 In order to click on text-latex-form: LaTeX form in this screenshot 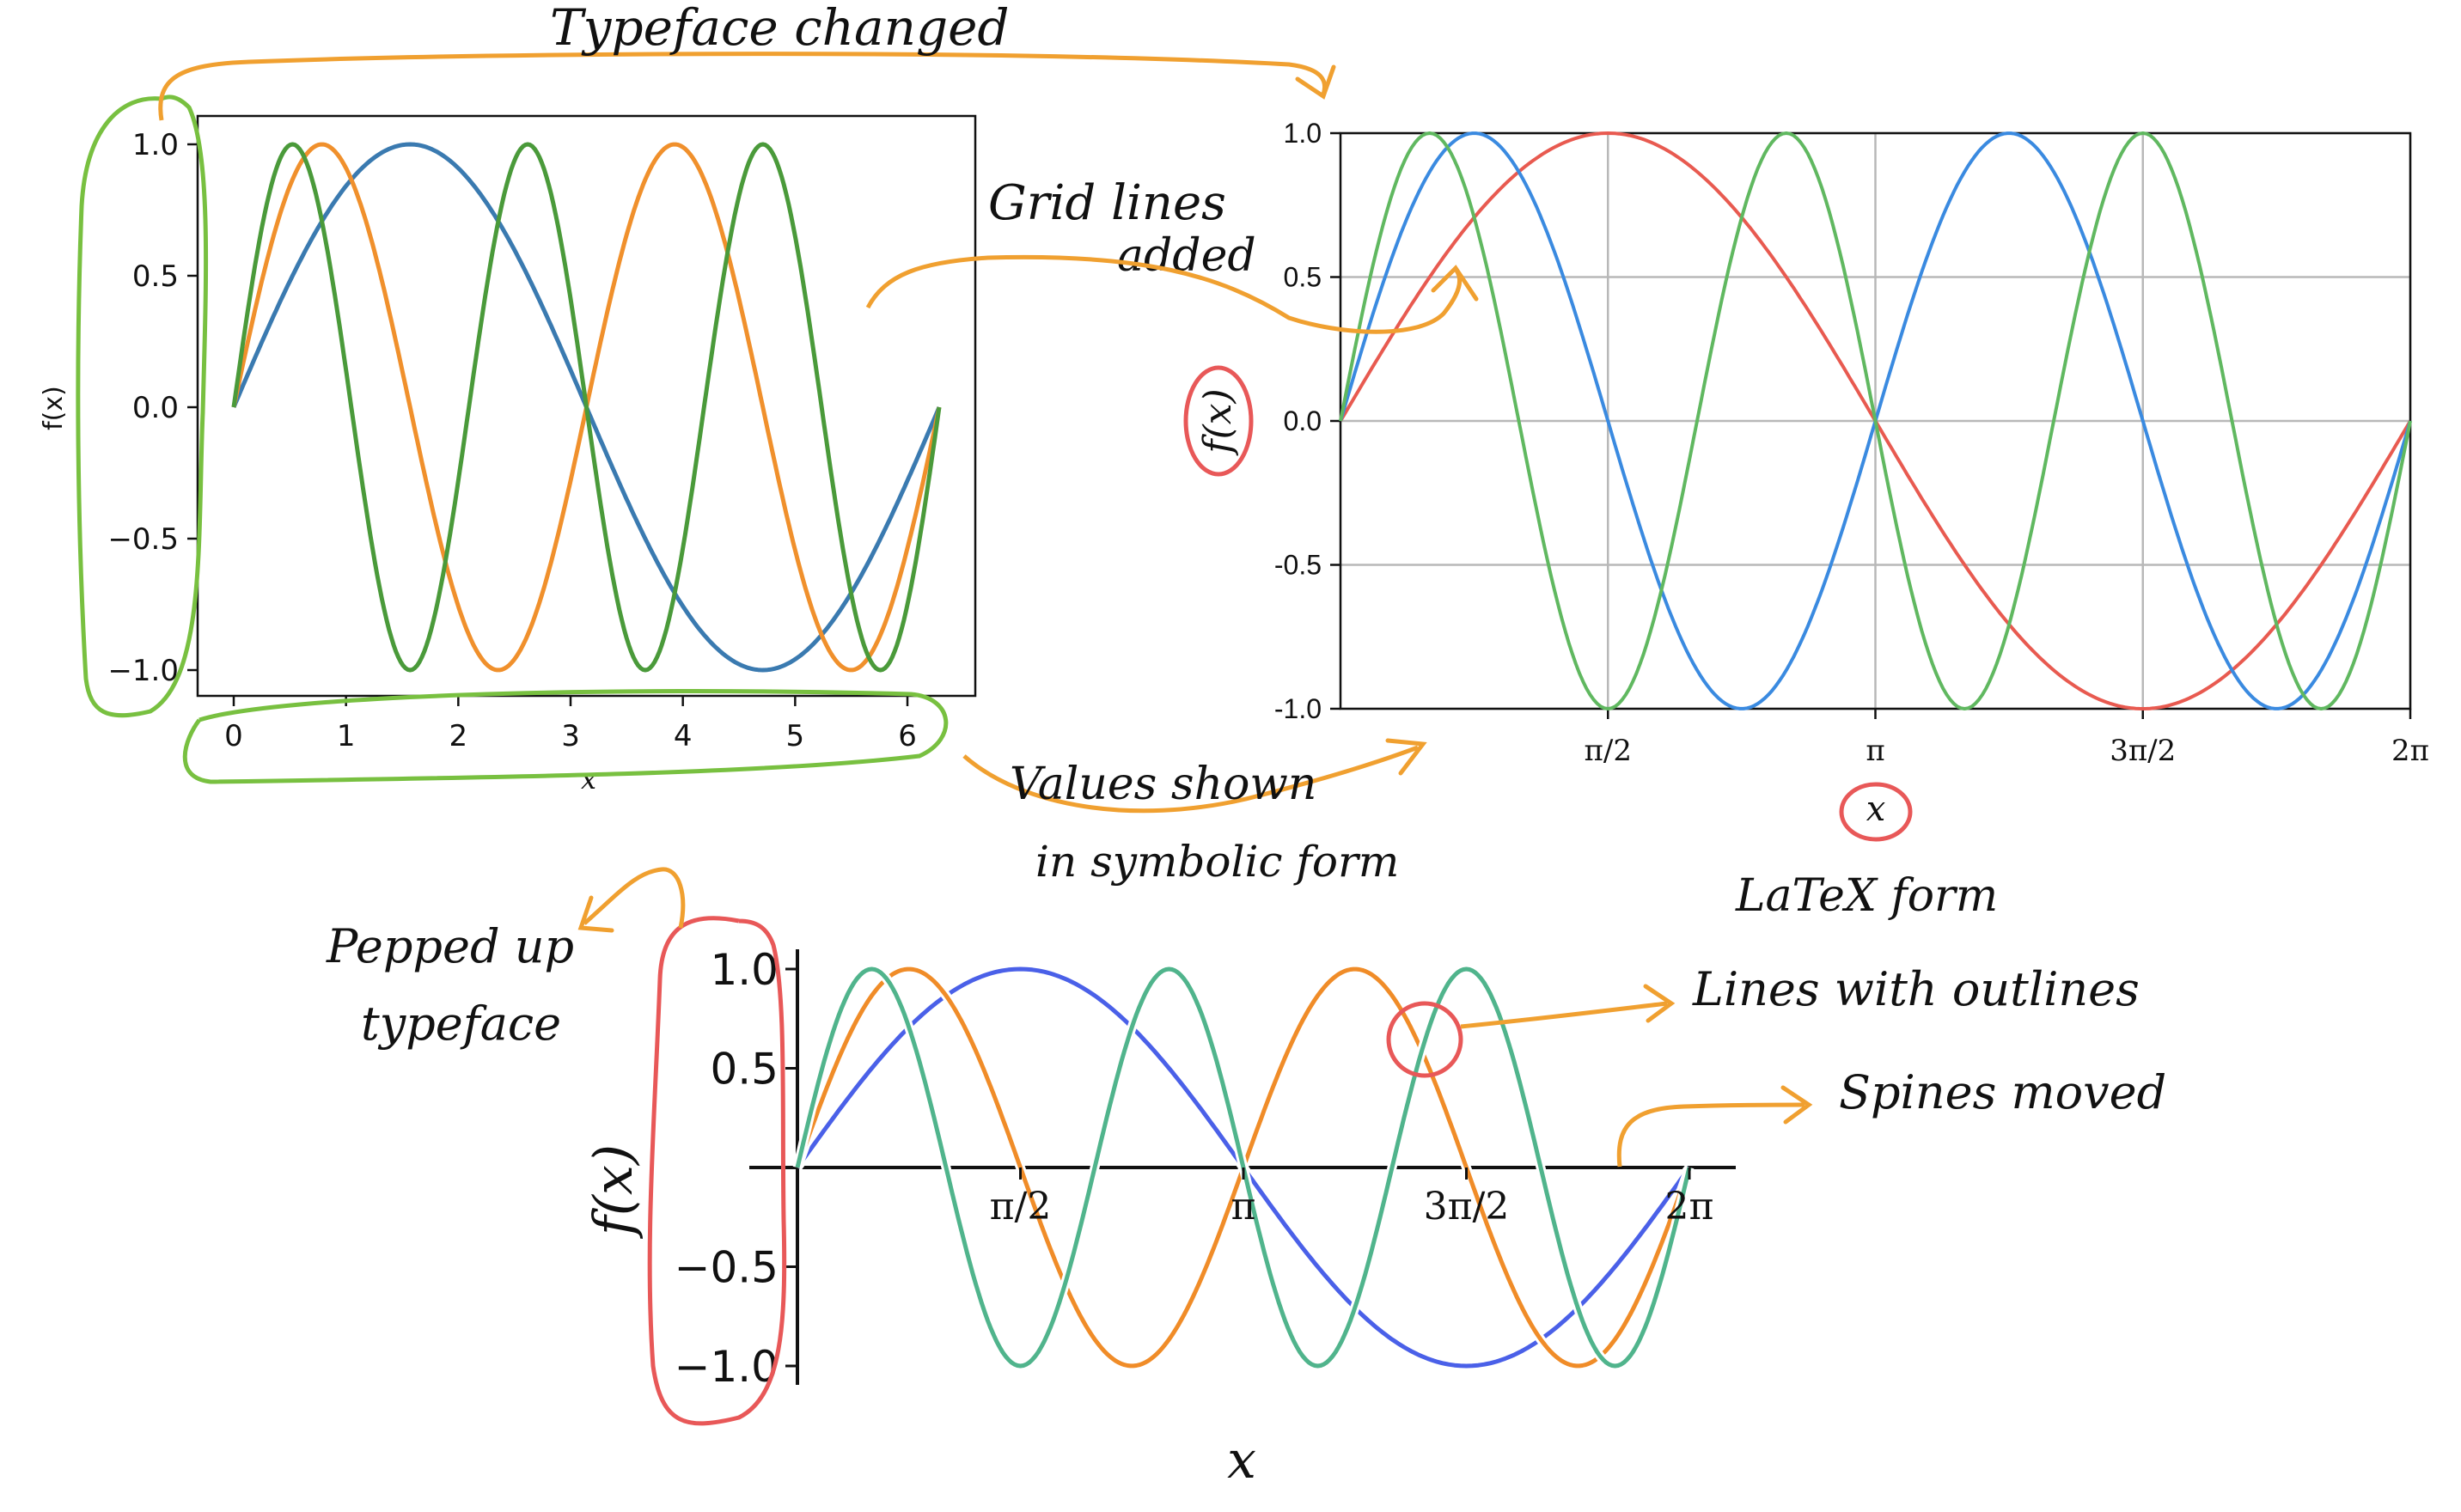, I will do `click(1866, 896)`.